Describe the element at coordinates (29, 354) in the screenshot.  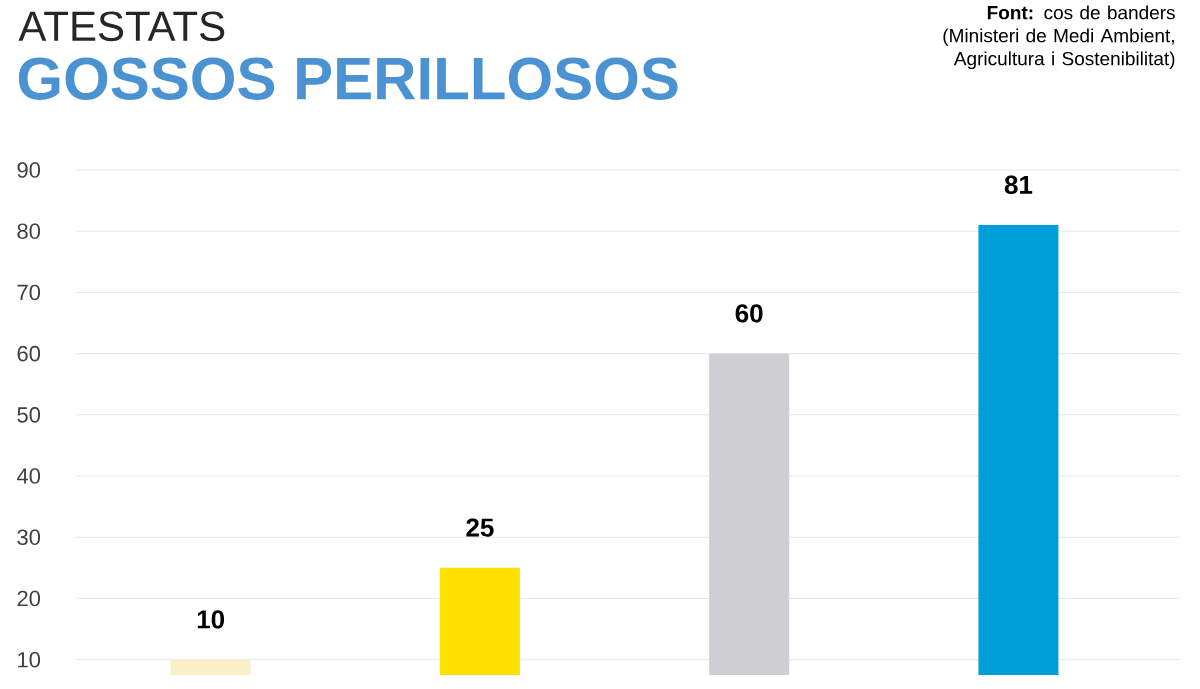
I see `y-tick-label: 60` at that location.